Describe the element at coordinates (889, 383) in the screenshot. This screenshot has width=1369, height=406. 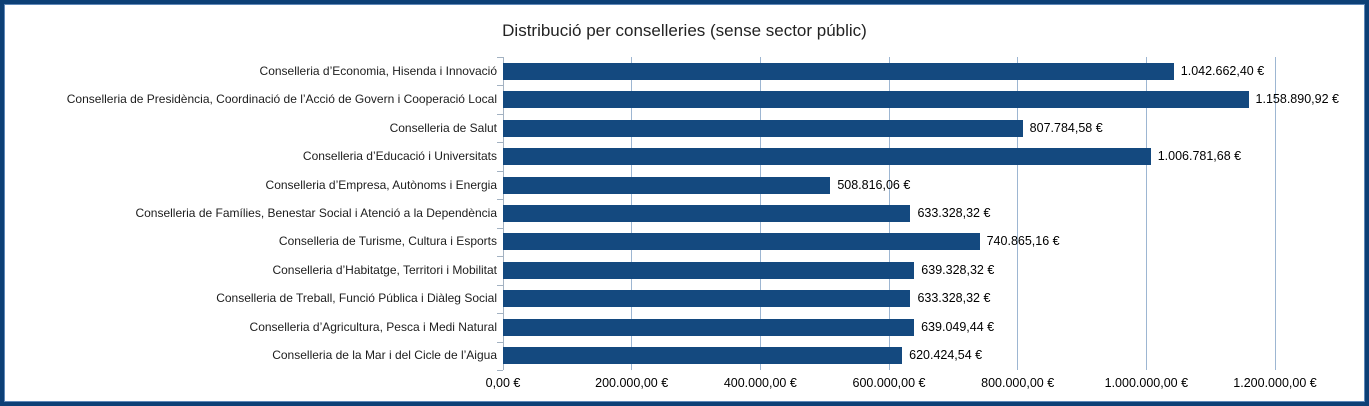
I see `x-axis-tick-label: 600.000,00 €` at that location.